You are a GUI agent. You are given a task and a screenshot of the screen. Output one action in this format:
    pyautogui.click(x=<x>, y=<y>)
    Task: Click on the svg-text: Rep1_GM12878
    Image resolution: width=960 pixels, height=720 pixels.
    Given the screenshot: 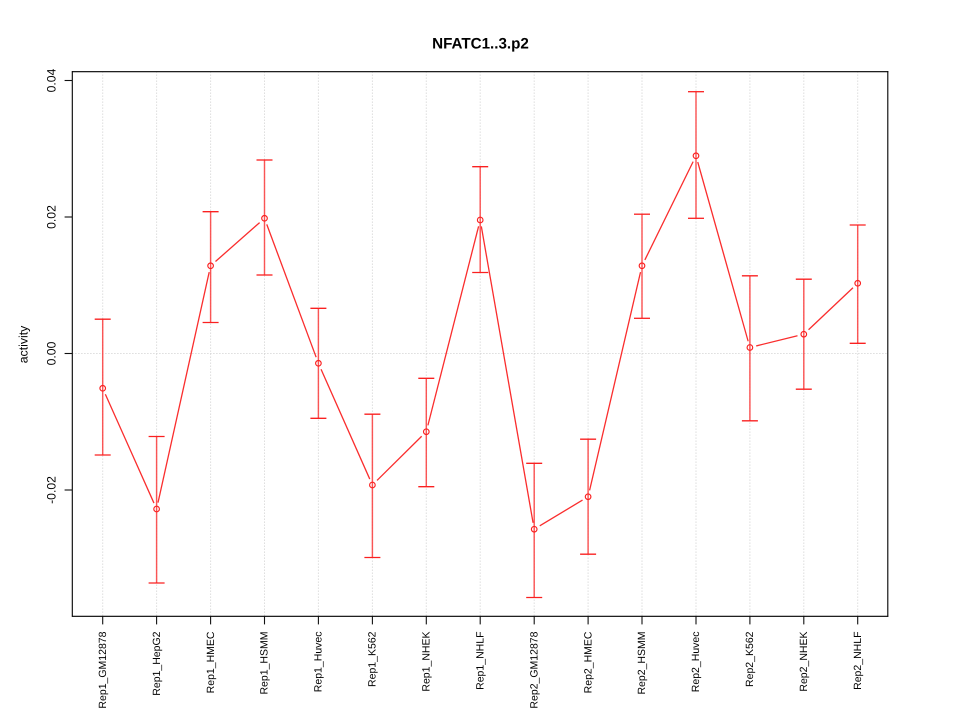 What is the action you would take?
    pyautogui.click(x=103, y=669)
    